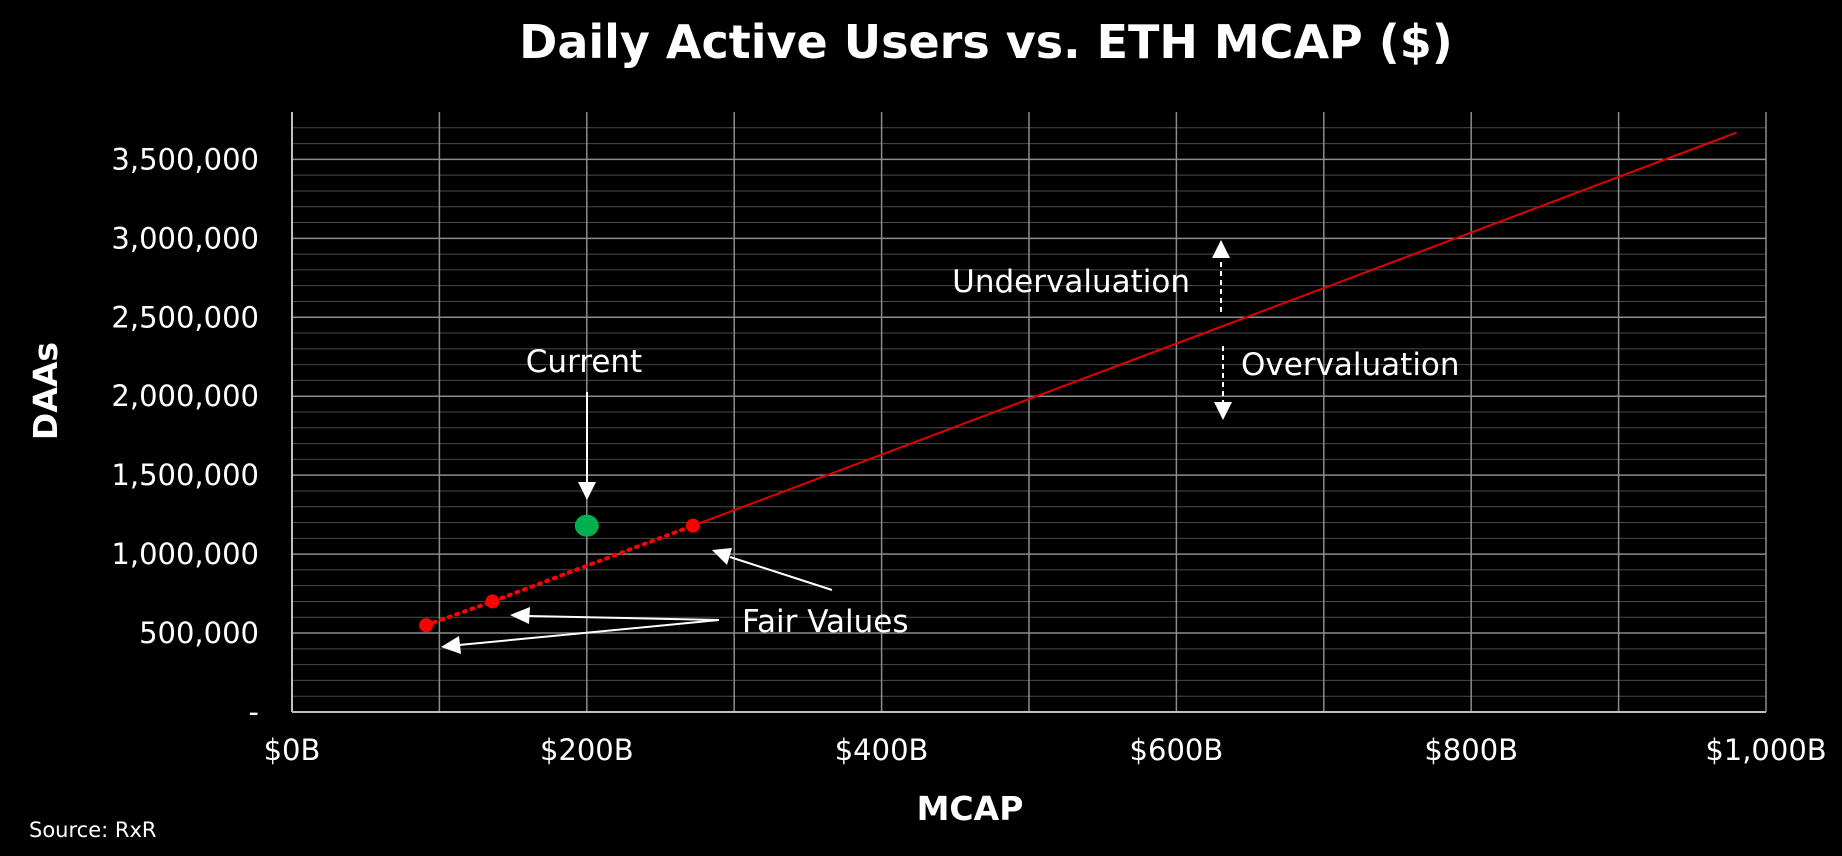 The height and width of the screenshot is (856, 1842). I want to click on arrow-overvaluation, so click(1223, 383).